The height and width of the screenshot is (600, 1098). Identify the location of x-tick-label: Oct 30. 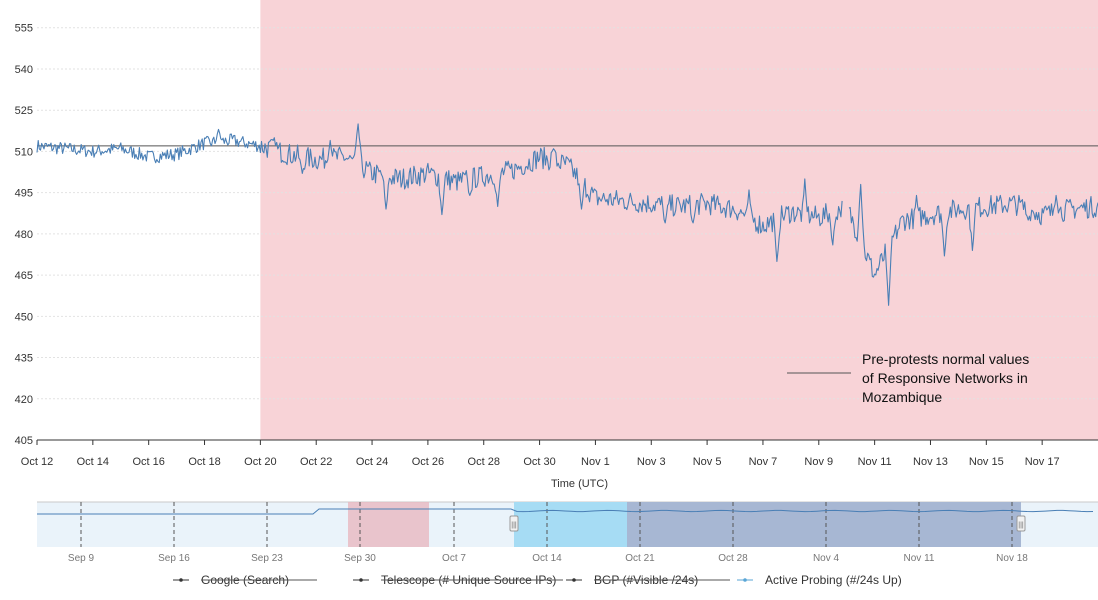
(539, 462).